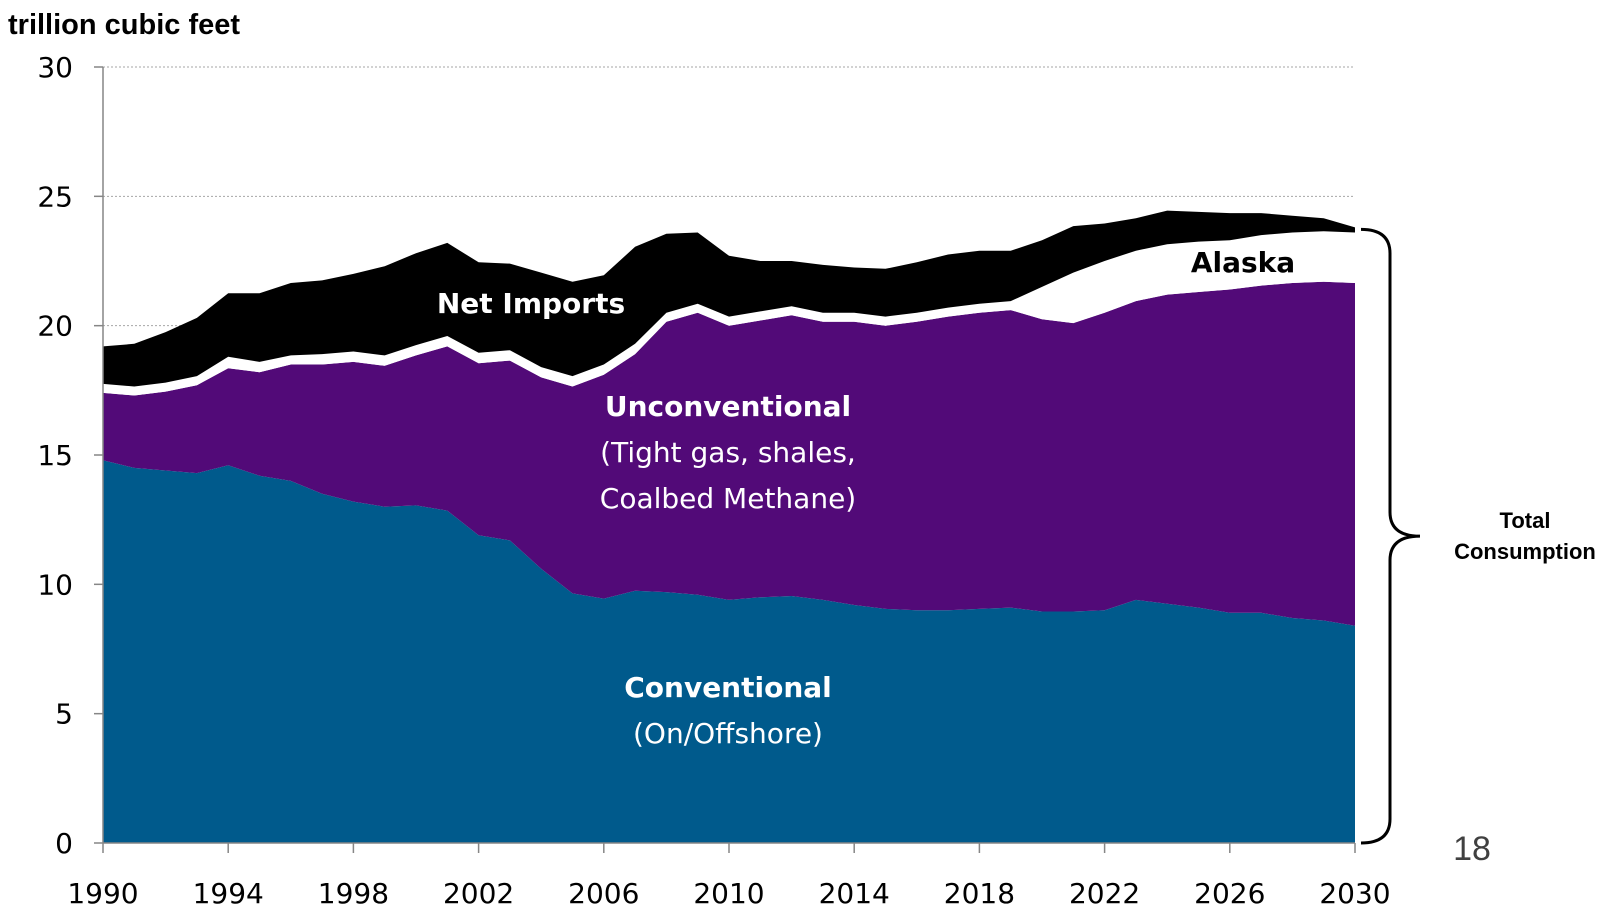 The height and width of the screenshot is (913, 1620). I want to click on x-tick-label: 2030, so click(1354, 893).